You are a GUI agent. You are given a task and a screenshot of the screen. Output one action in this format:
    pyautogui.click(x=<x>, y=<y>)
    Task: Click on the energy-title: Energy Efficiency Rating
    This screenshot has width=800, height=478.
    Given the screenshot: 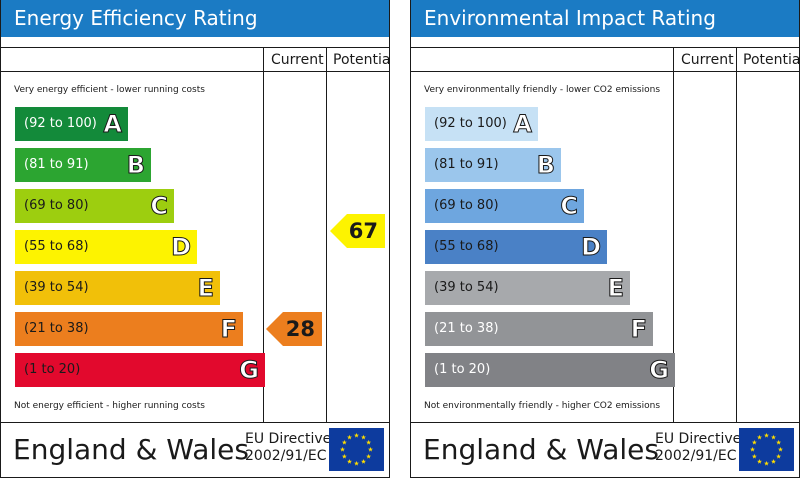 What is the action you would take?
    pyautogui.click(x=136, y=18)
    